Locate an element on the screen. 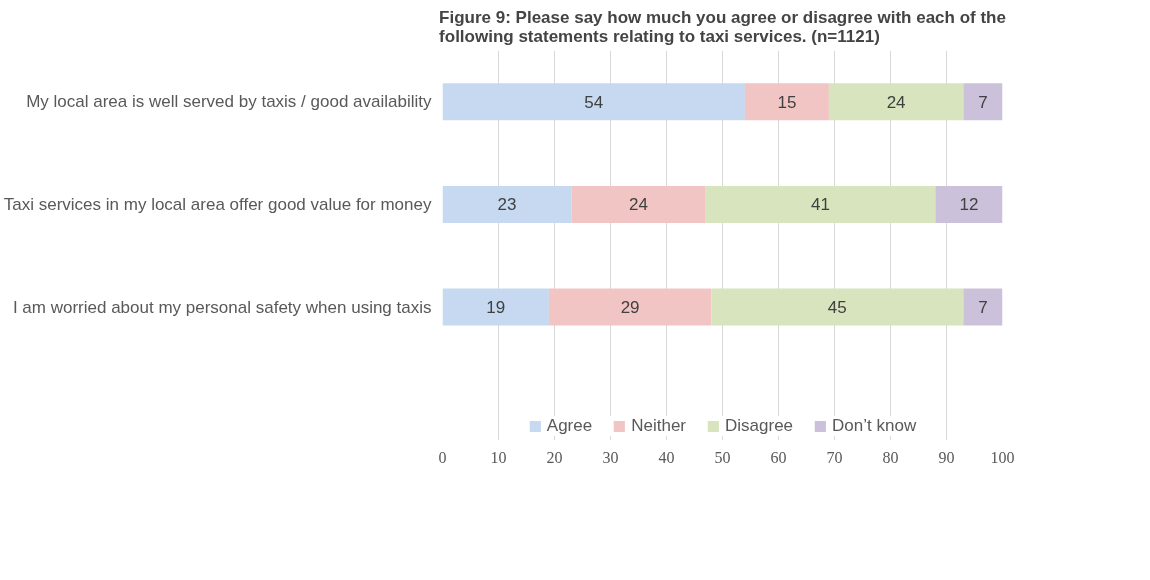 Image resolution: width=1150 pixels, height=580 pixels. data-label: 15 is located at coordinates (787, 102).